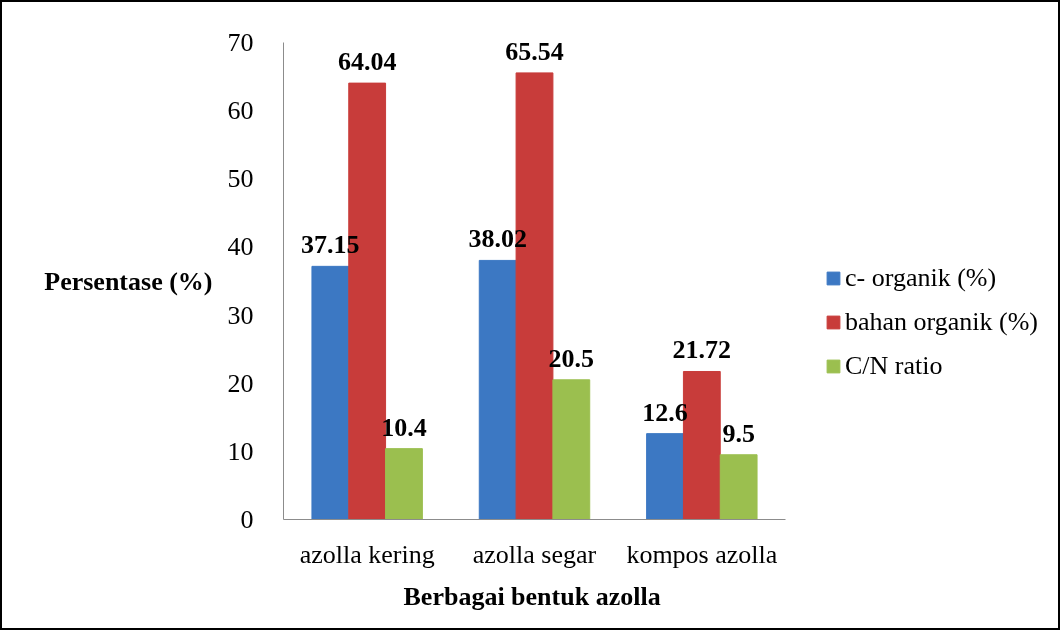  I want to click on y-axis-title: Persentase (%), so click(128, 281).